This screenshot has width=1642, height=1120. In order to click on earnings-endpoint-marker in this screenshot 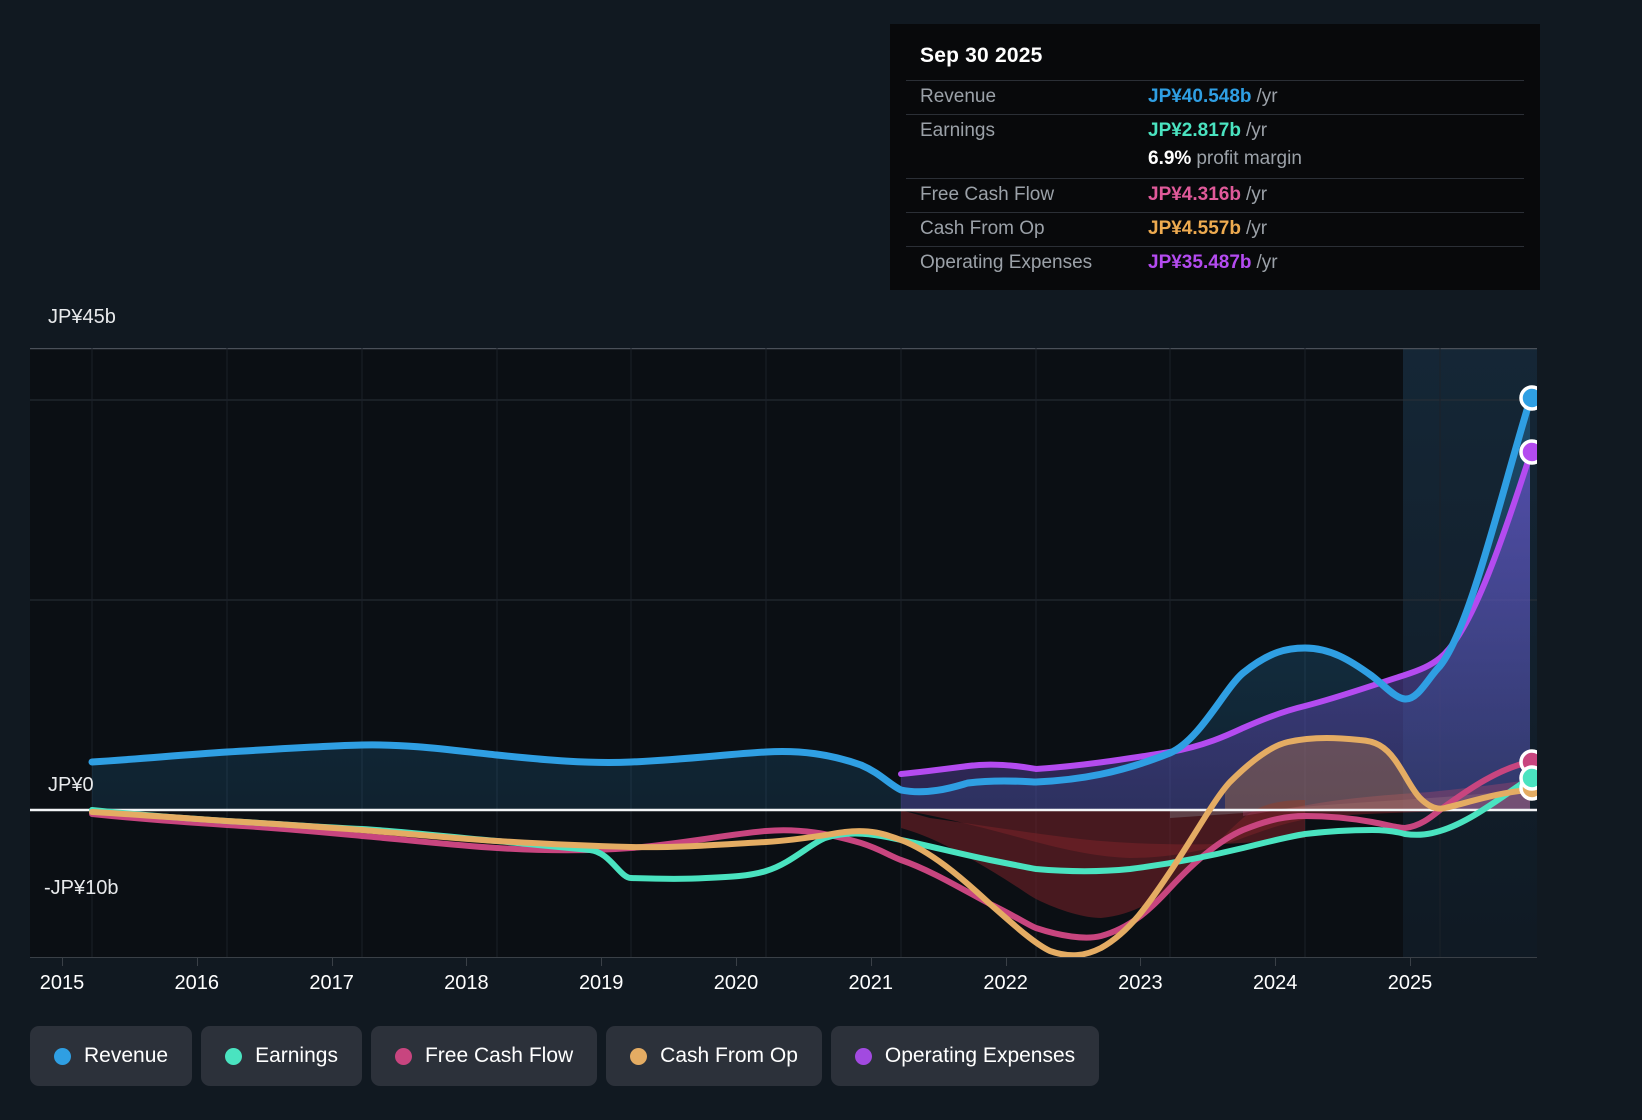, I will do `click(1528, 778)`.